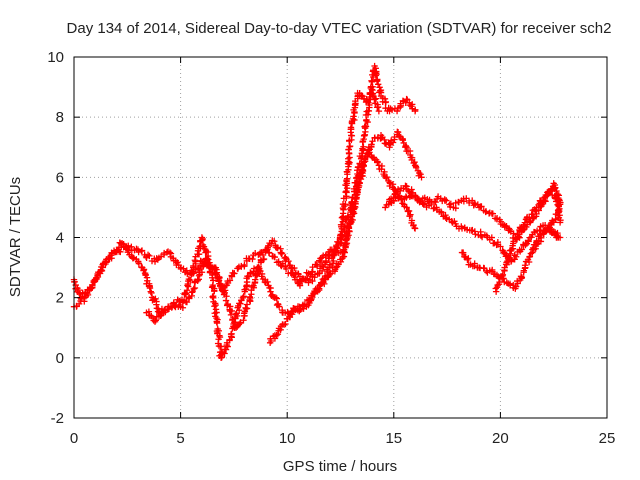 Image resolution: width=640 pixels, height=480 pixels. Describe the element at coordinates (60, 238) in the screenshot. I see `y-tick-label: 4` at that location.